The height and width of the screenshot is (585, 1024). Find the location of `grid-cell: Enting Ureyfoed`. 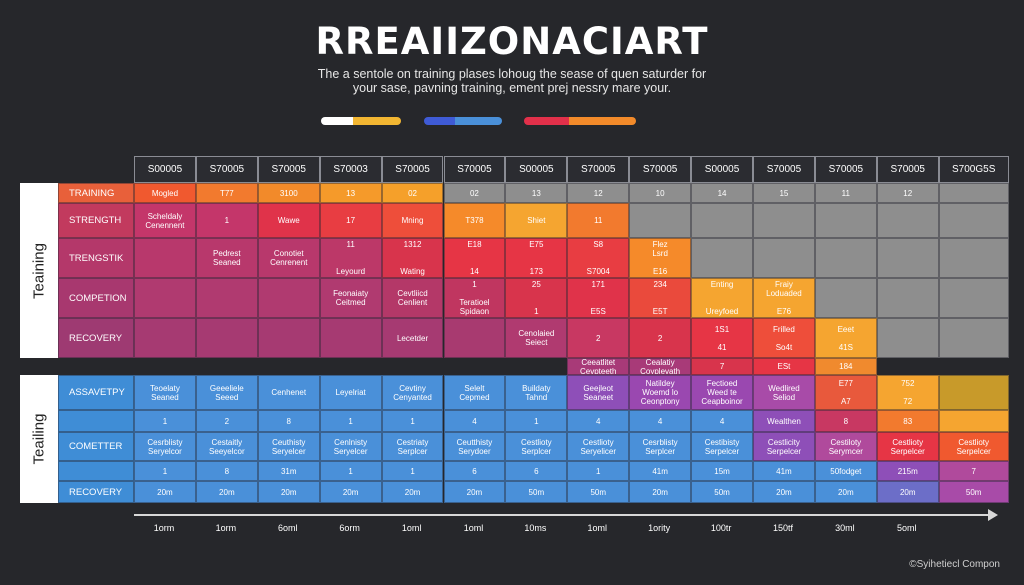

grid-cell: Enting Ureyfoed is located at coordinates (722, 298).